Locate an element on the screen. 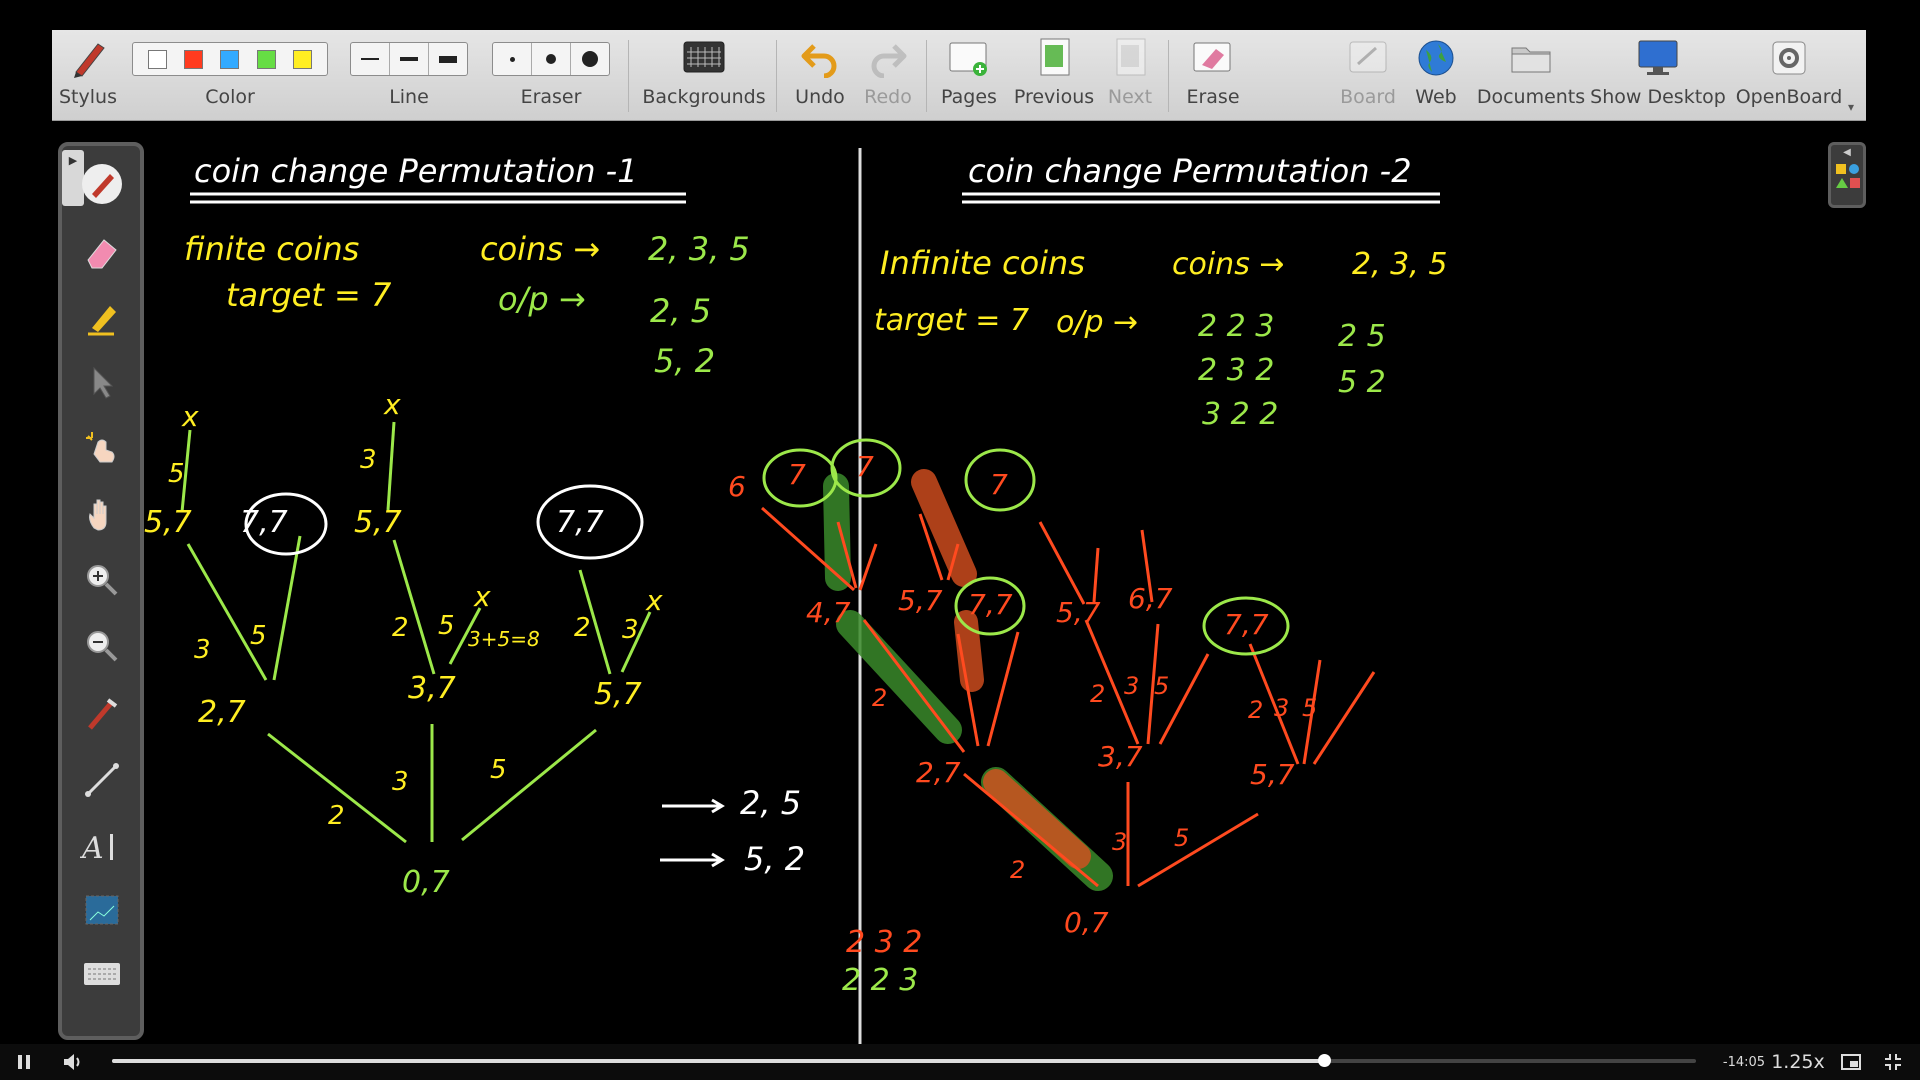  right-output-3: 3 2 2 is located at coordinates (1240, 414).